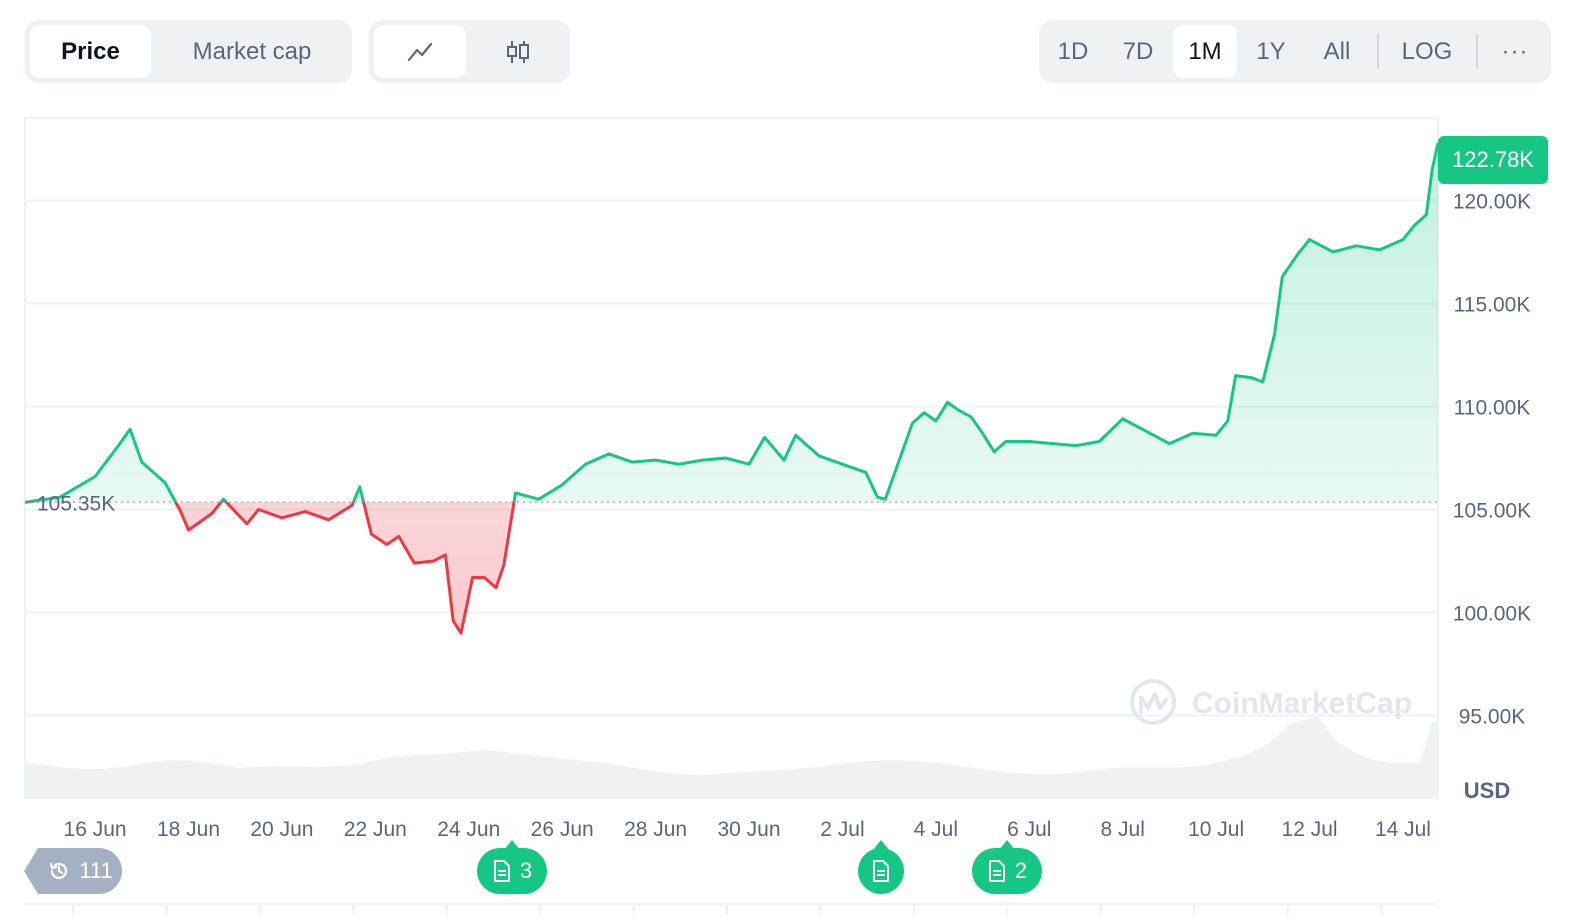 The image size is (1584, 924). I want to click on metric-toggle: Price Market cap, so click(188, 51).